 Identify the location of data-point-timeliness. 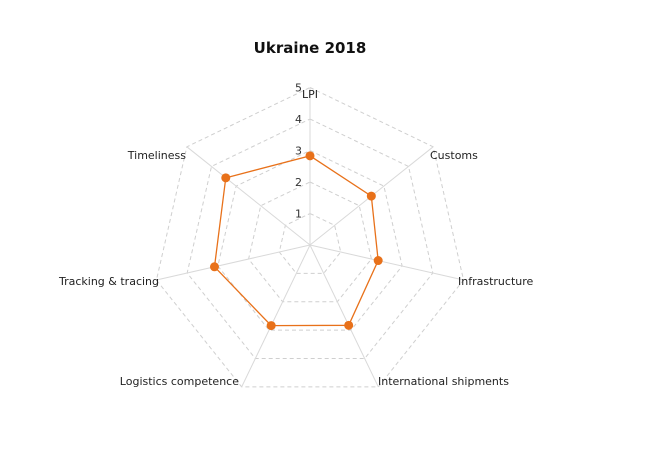
(226, 178).